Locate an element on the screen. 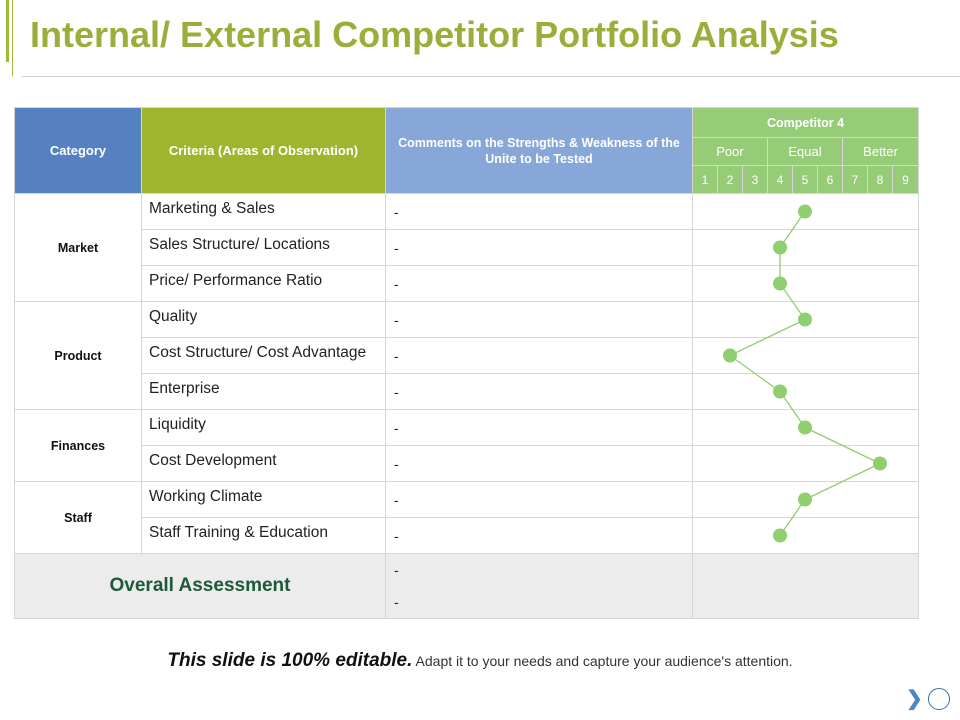 This screenshot has width=960, height=720. criteria-cell: Staff Training & Education is located at coordinates (263, 535).